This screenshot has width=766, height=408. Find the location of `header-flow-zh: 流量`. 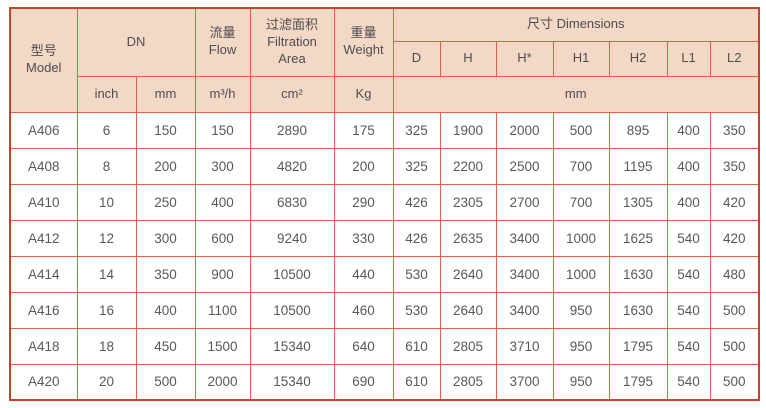

header-flow-zh: 流量 is located at coordinates (222, 33).